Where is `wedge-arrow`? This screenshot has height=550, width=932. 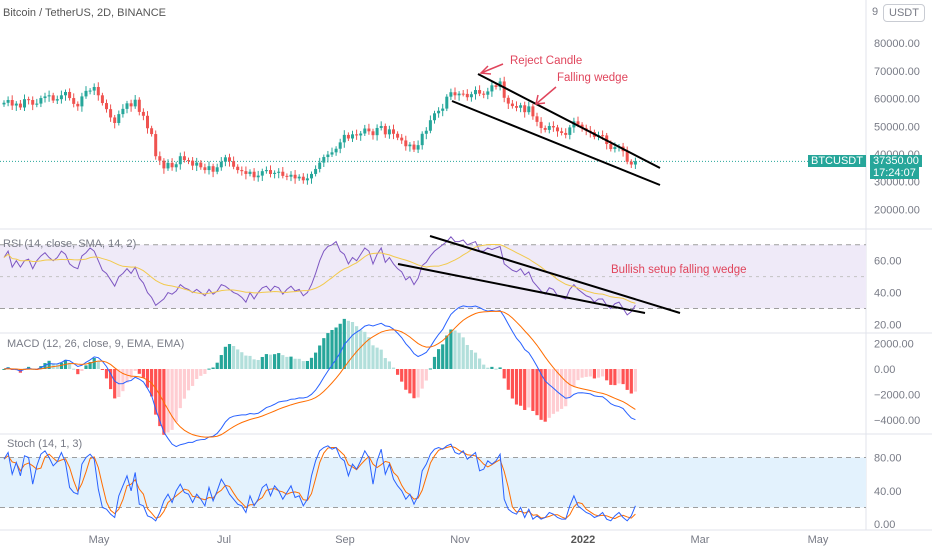
wedge-arrow is located at coordinates (546, 95).